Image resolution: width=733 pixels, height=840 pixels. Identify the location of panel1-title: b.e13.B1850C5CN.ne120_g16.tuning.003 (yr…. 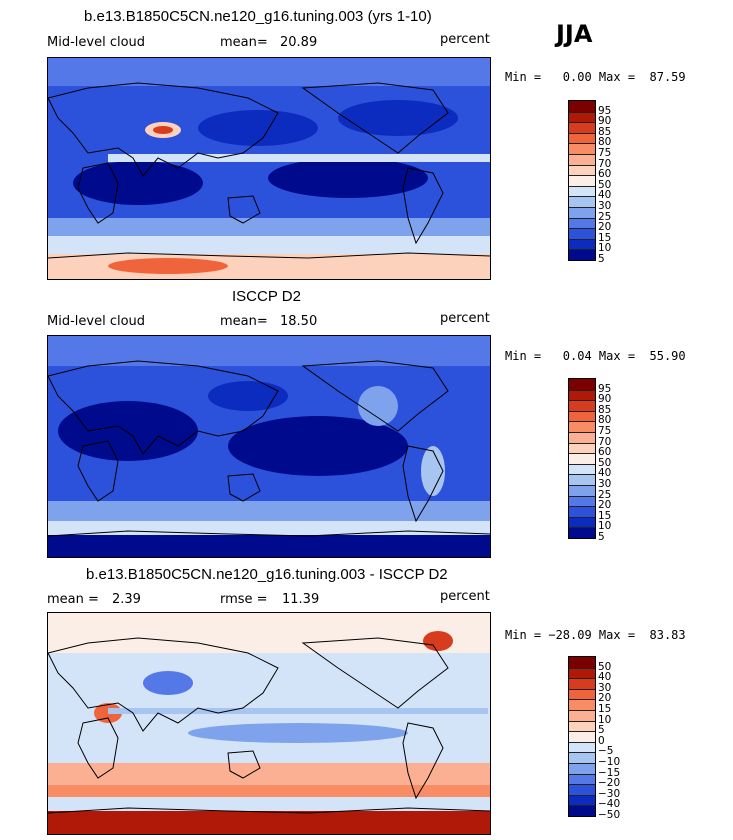
(258, 16).